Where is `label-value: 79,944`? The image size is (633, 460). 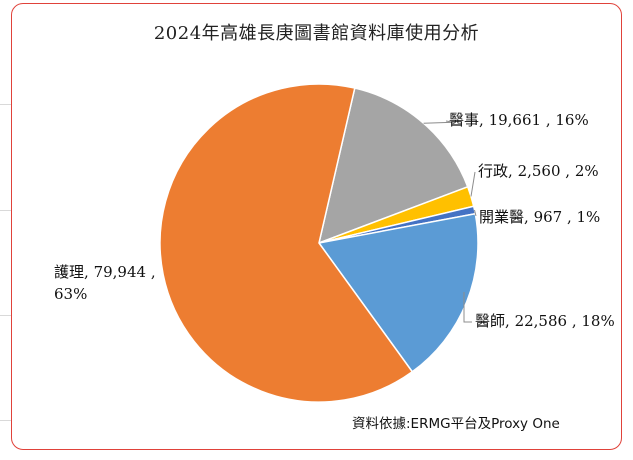 label-value: 79,944 is located at coordinates (120, 272).